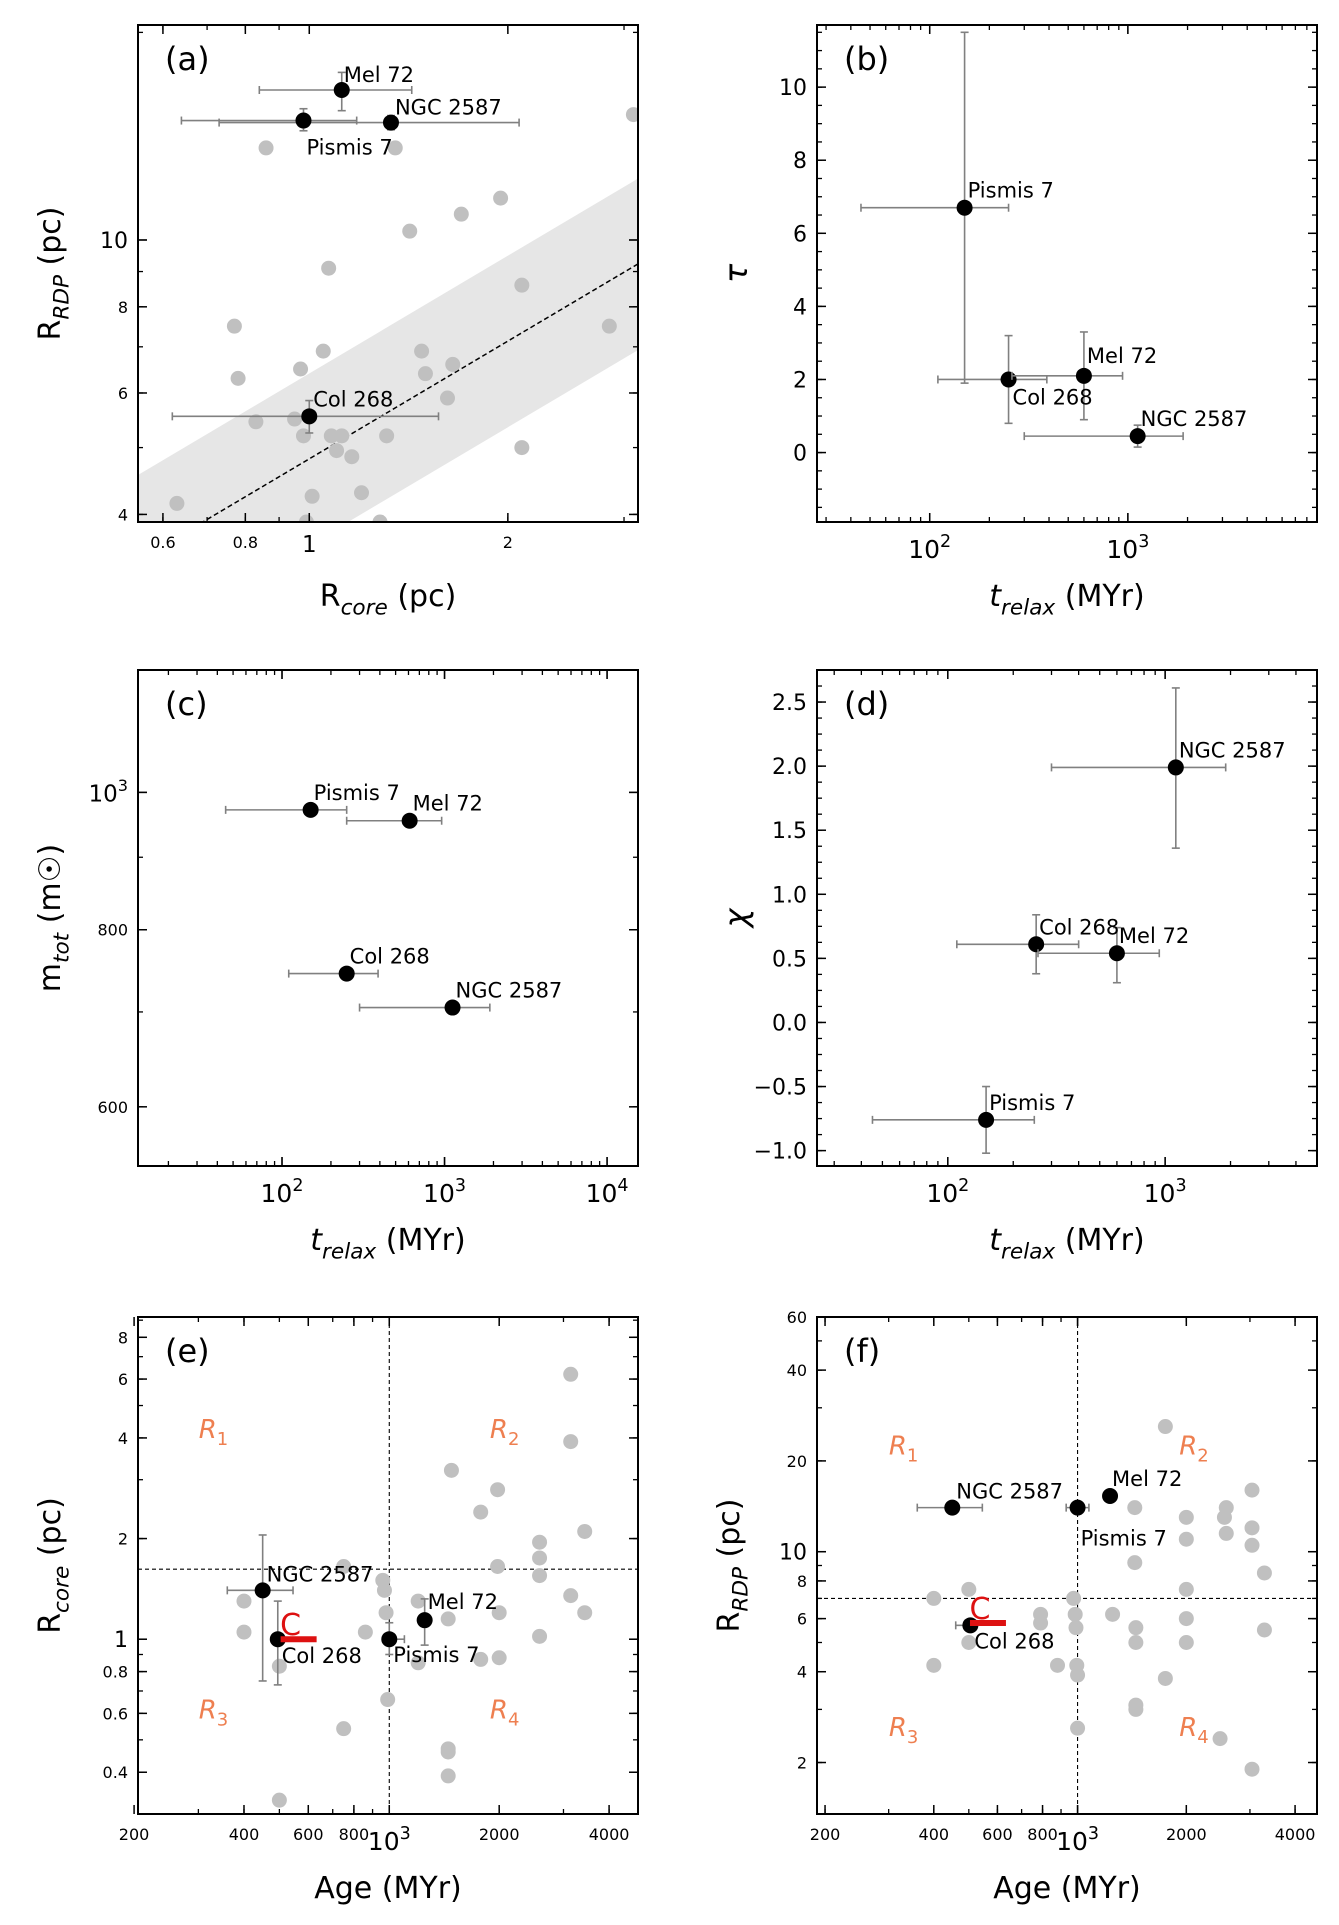 The height and width of the screenshot is (1925, 1339). Describe the element at coordinates (330, 596) in the screenshot. I see `x-axis-label-main: R` at that location.